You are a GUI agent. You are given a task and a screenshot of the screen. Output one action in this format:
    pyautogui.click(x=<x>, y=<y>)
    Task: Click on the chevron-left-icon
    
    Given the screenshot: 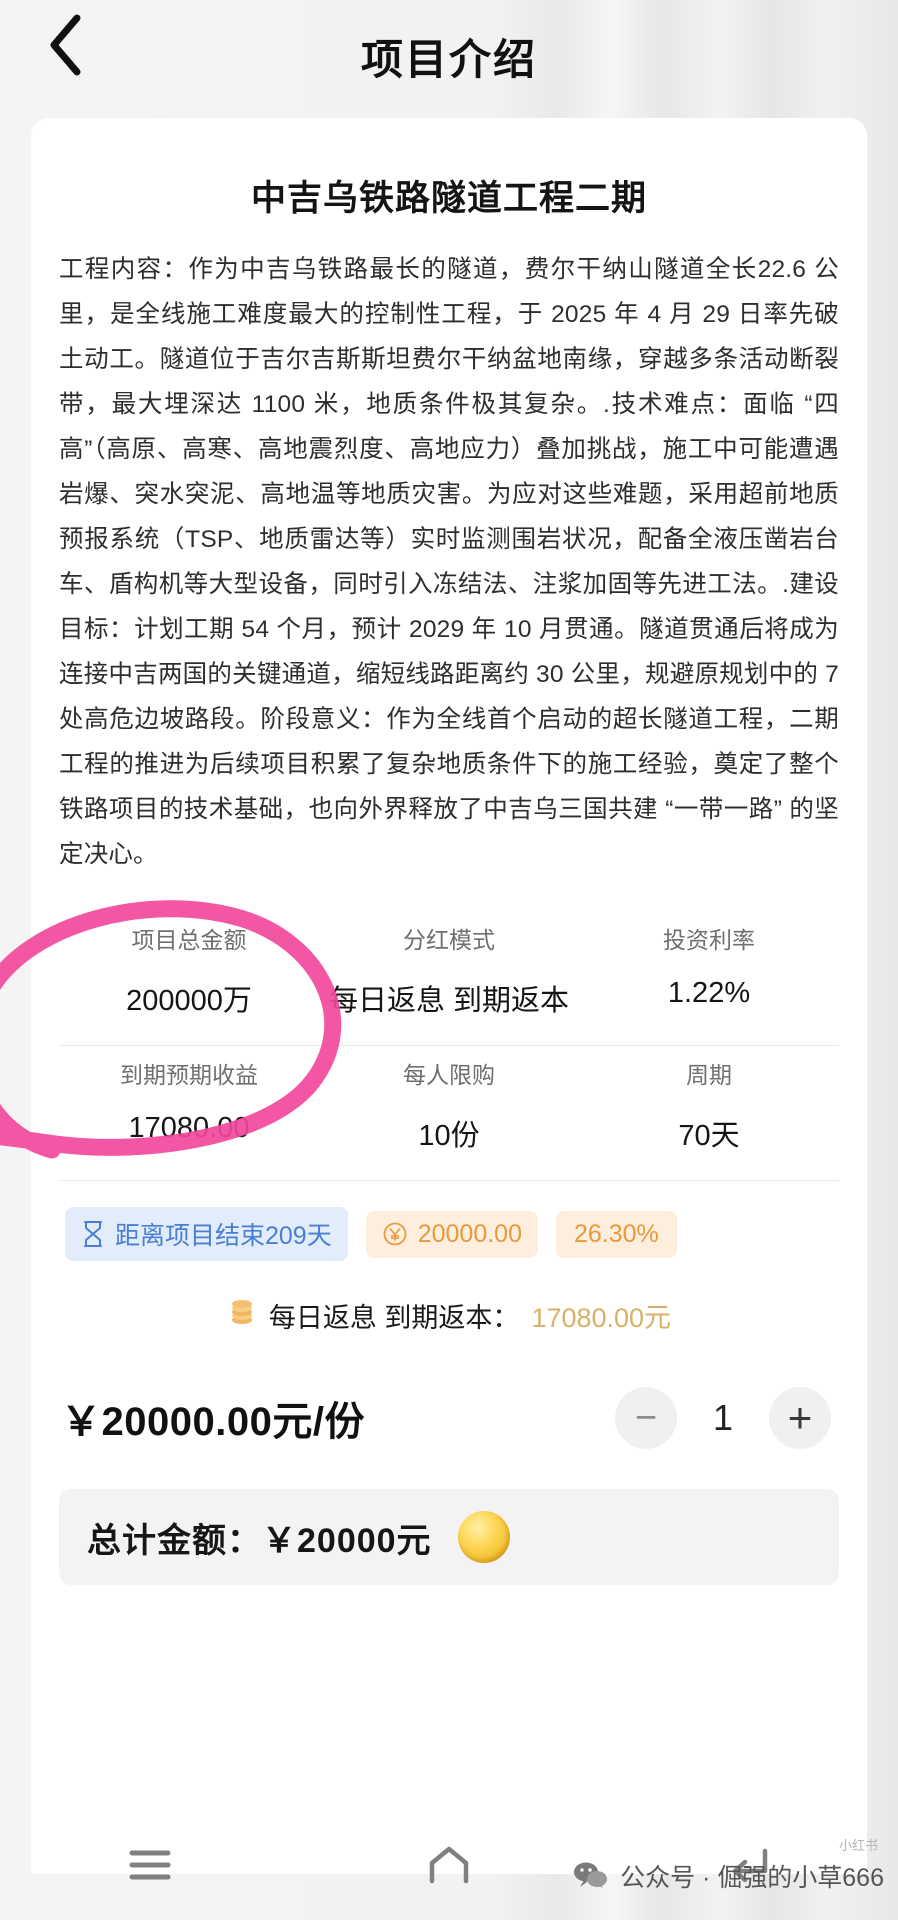 What is the action you would take?
    pyautogui.click(x=65, y=45)
    